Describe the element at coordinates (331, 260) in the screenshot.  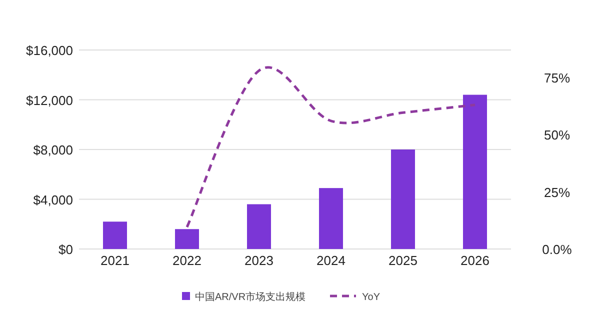
I see `x-tick-label: 2024` at that location.